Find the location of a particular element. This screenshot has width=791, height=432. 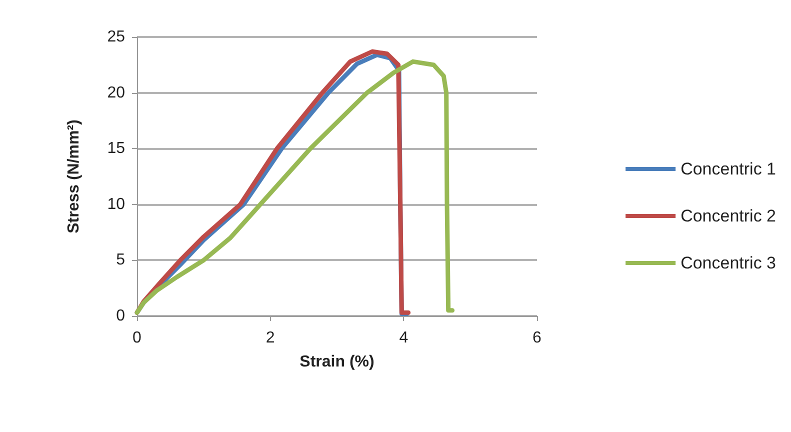

y-tick-label: 25 is located at coordinates (116, 37).